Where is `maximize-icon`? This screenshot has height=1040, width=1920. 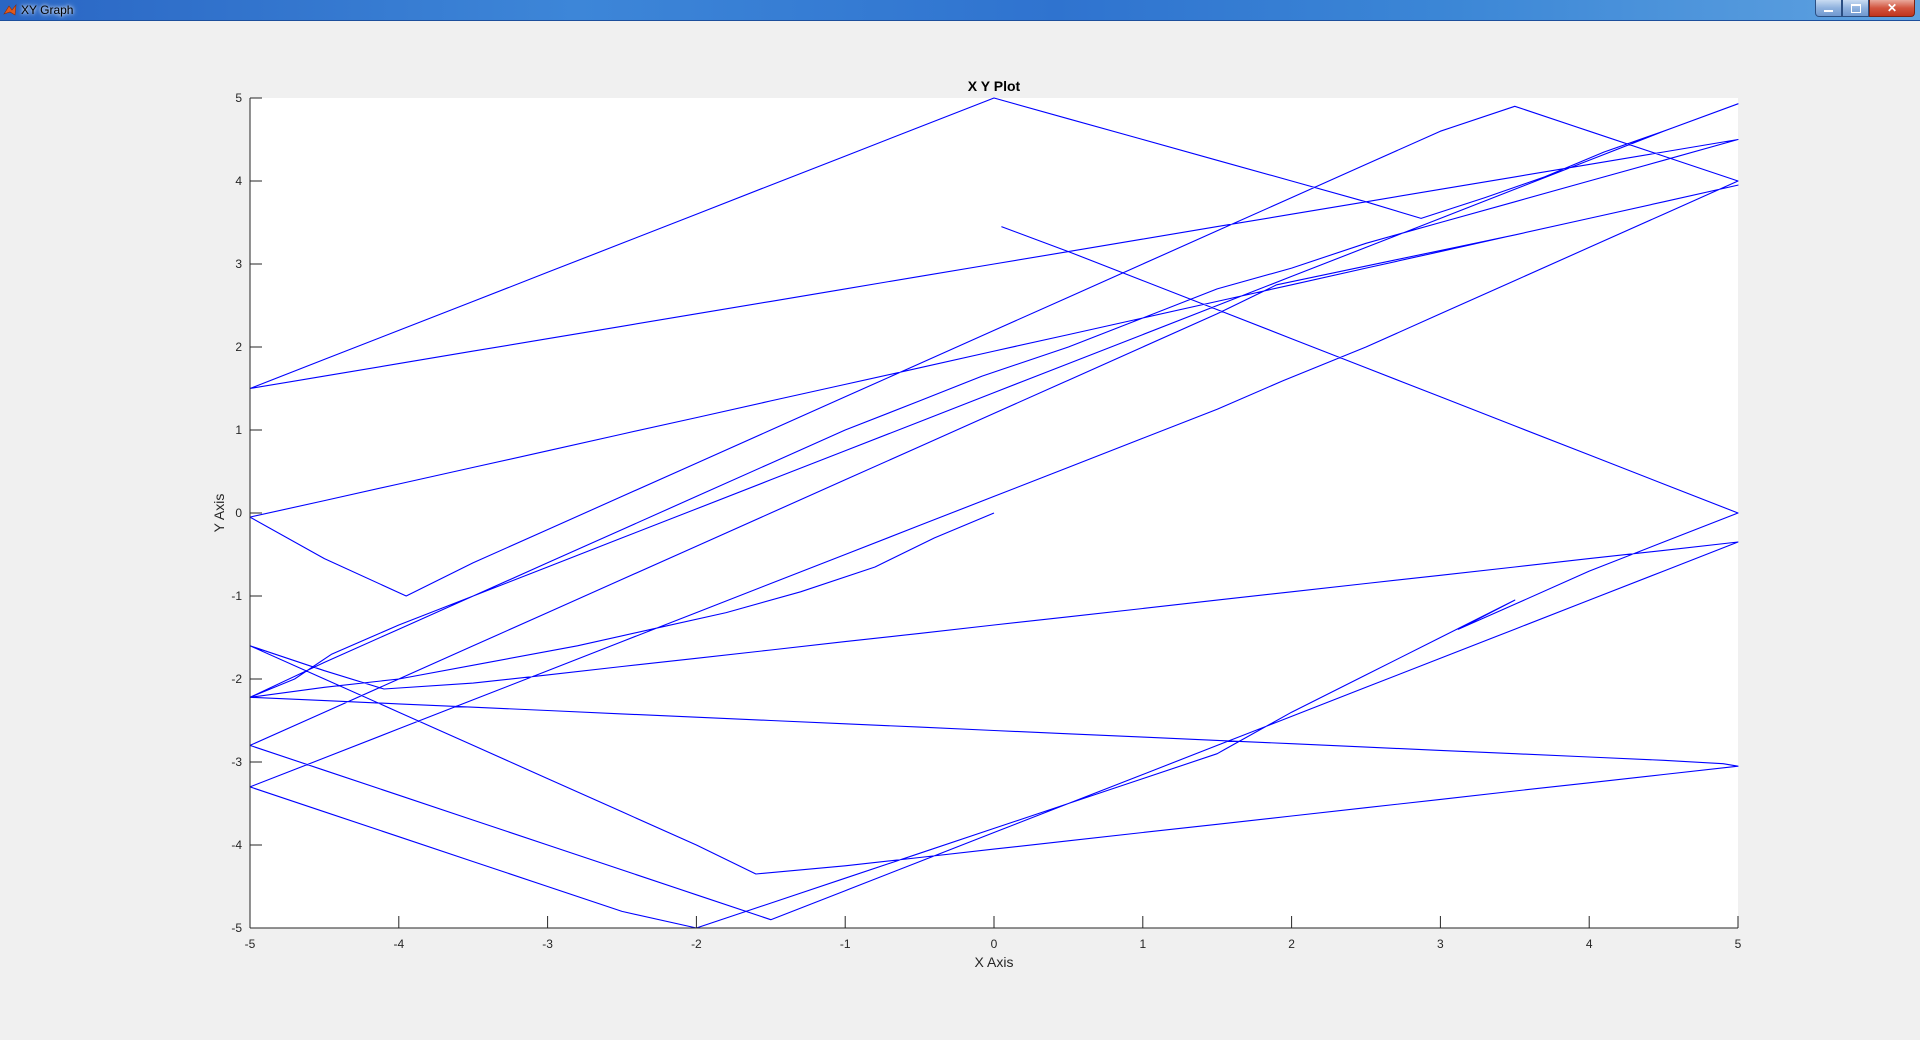 maximize-icon is located at coordinates (1855, 8).